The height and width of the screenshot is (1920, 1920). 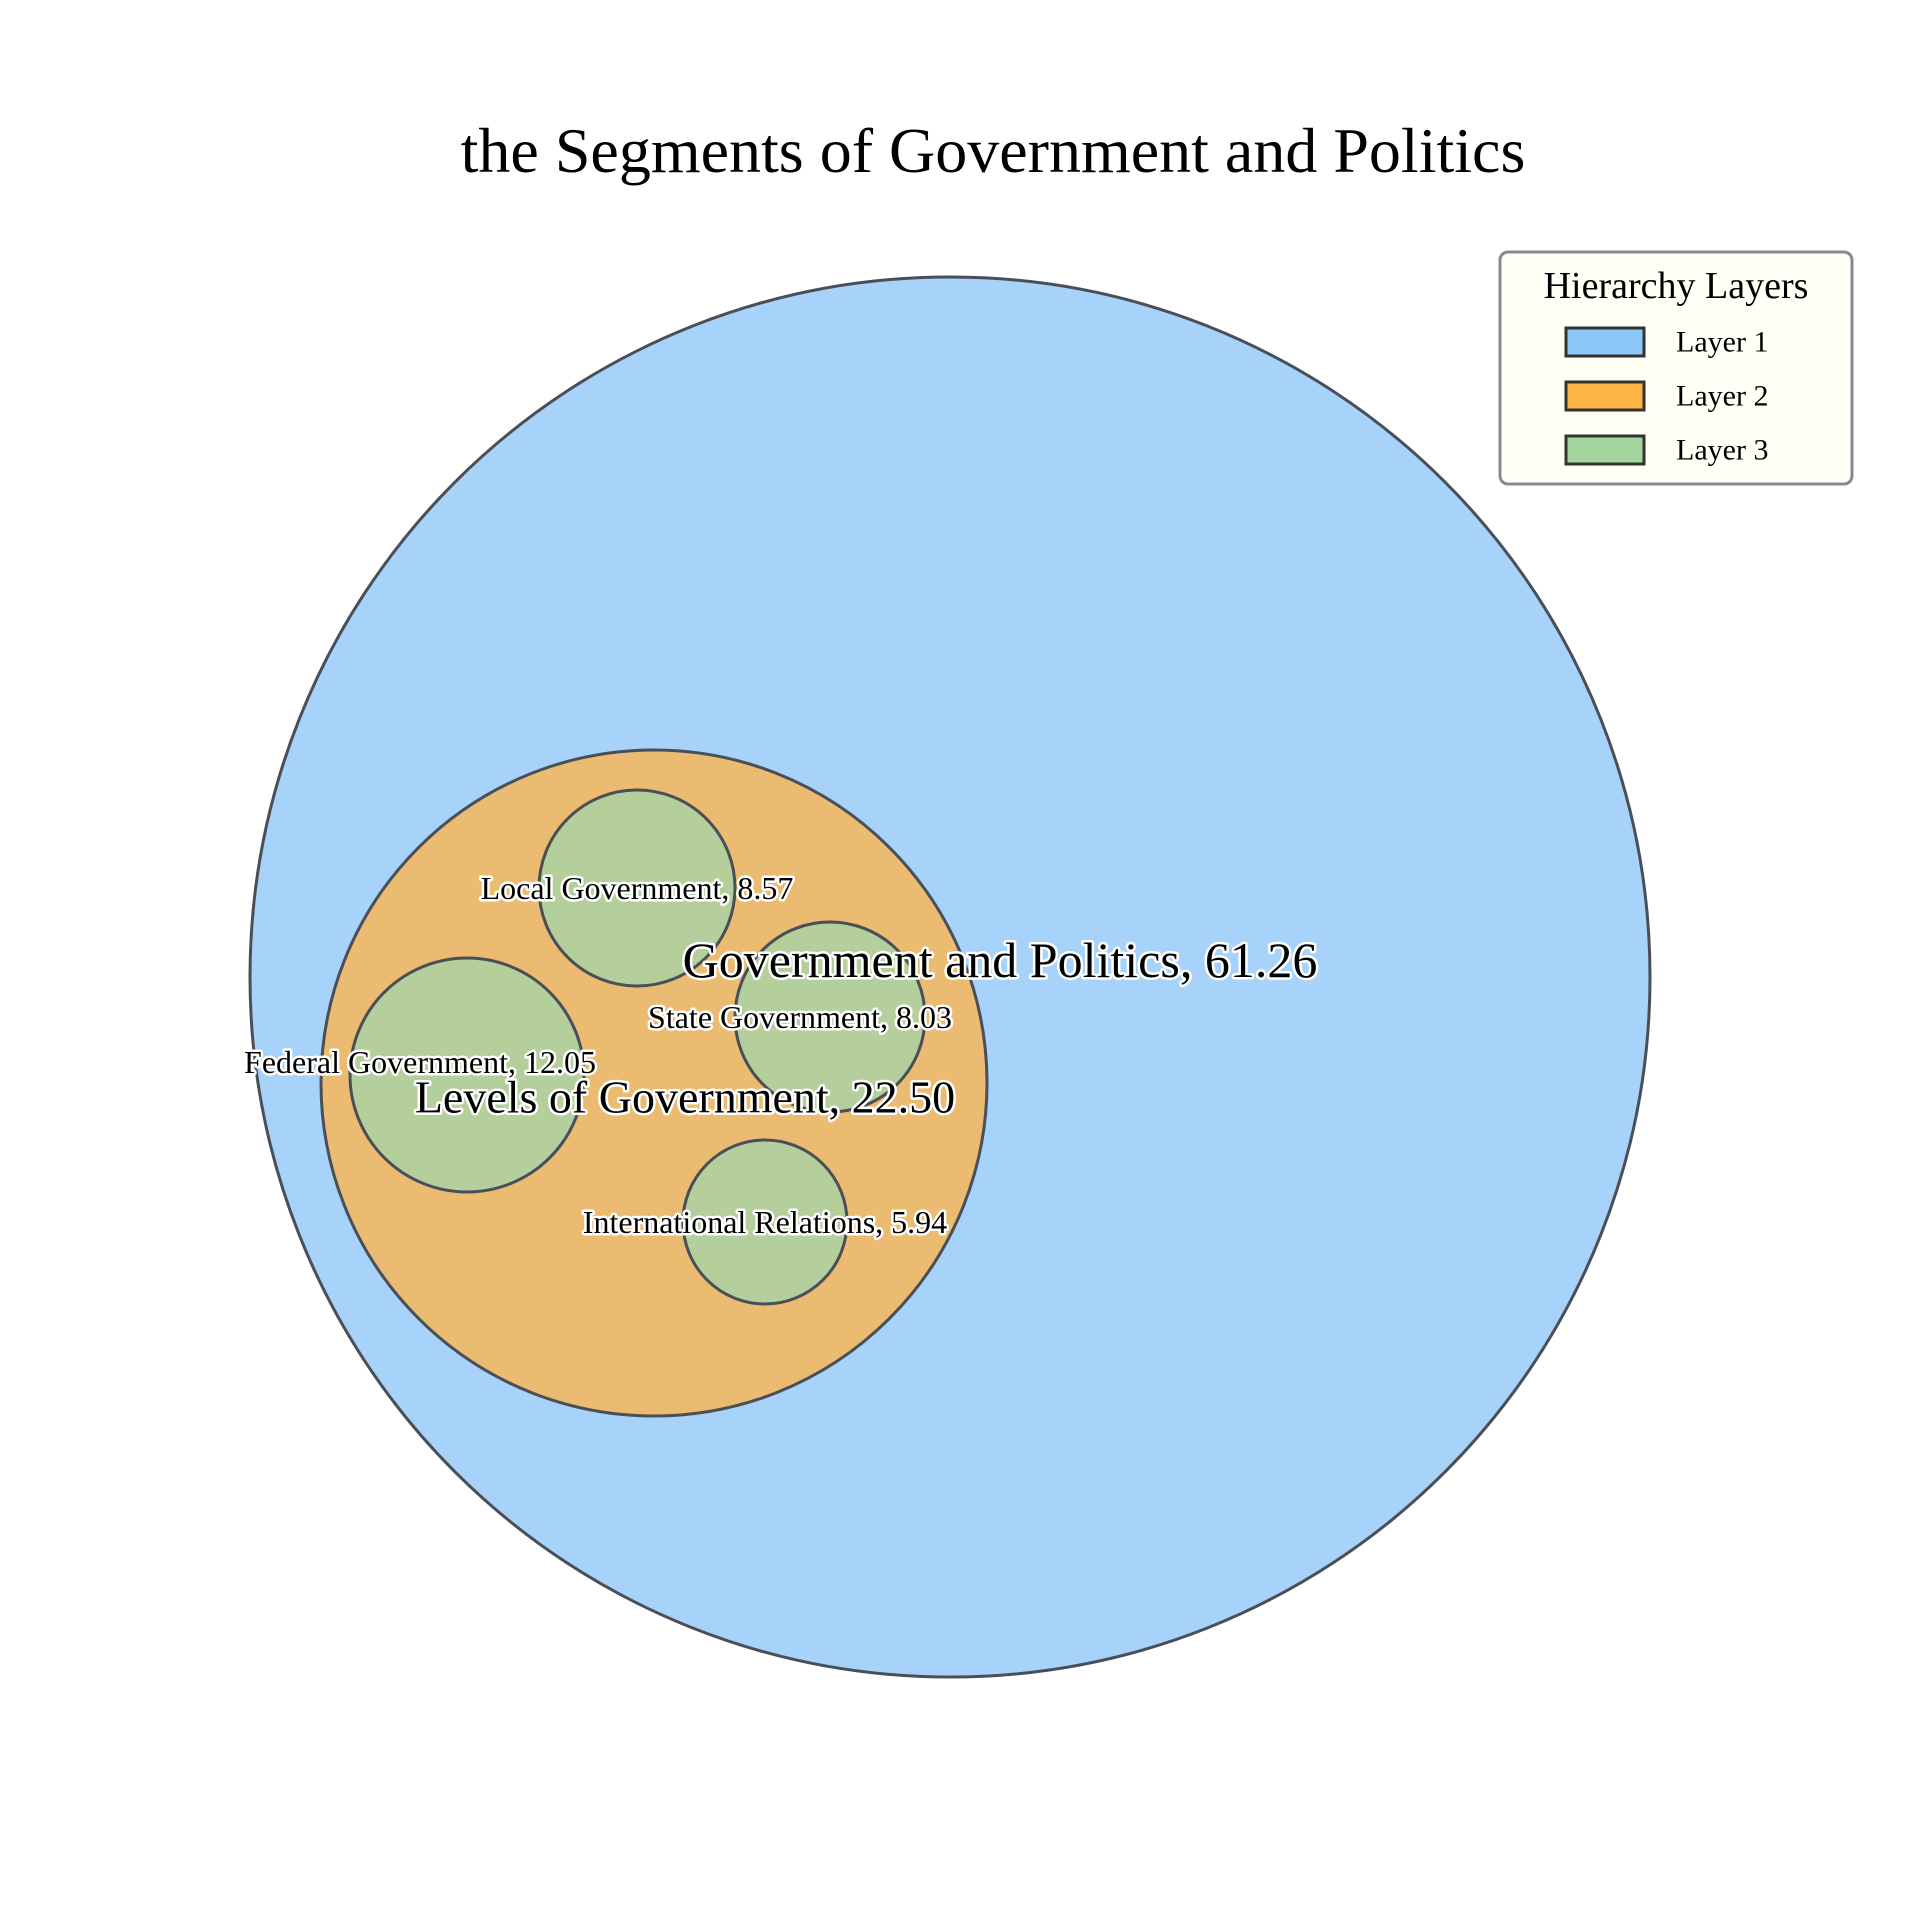 What do you see at coordinates (1722, 342) in the screenshot?
I see `legend-label-layer-1: Layer 1` at bounding box center [1722, 342].